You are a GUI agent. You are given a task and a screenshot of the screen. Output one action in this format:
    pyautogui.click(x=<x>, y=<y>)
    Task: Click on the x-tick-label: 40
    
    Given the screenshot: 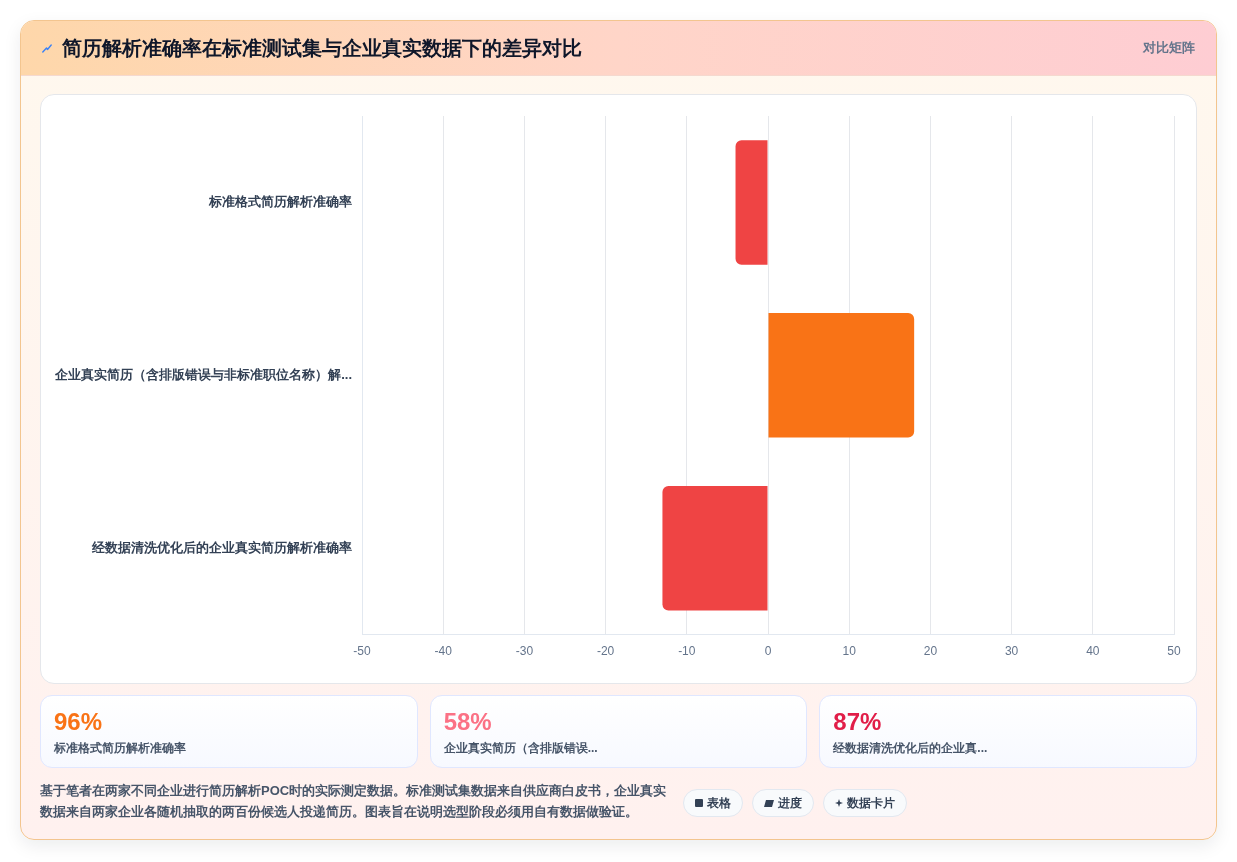 What is the action you would take?
    pyautogui.click(x=1093, y=651)
    